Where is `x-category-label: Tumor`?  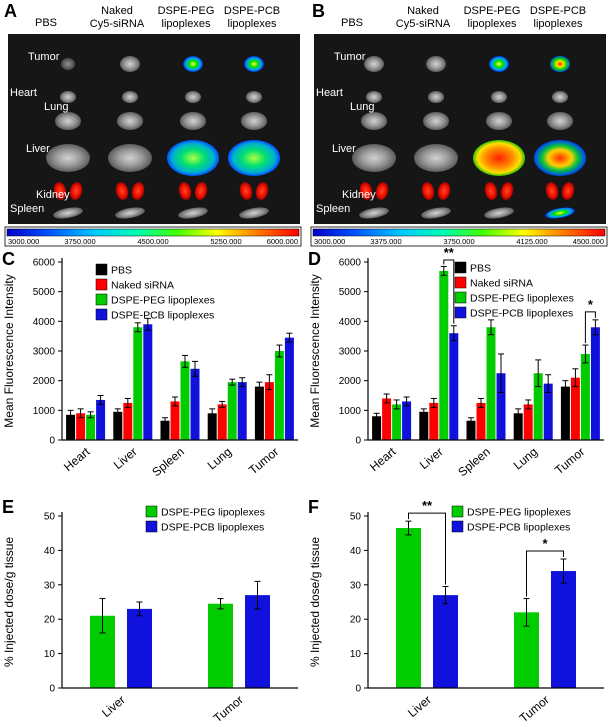 x-category-label: Tumor is located at coordinates (263, 461).